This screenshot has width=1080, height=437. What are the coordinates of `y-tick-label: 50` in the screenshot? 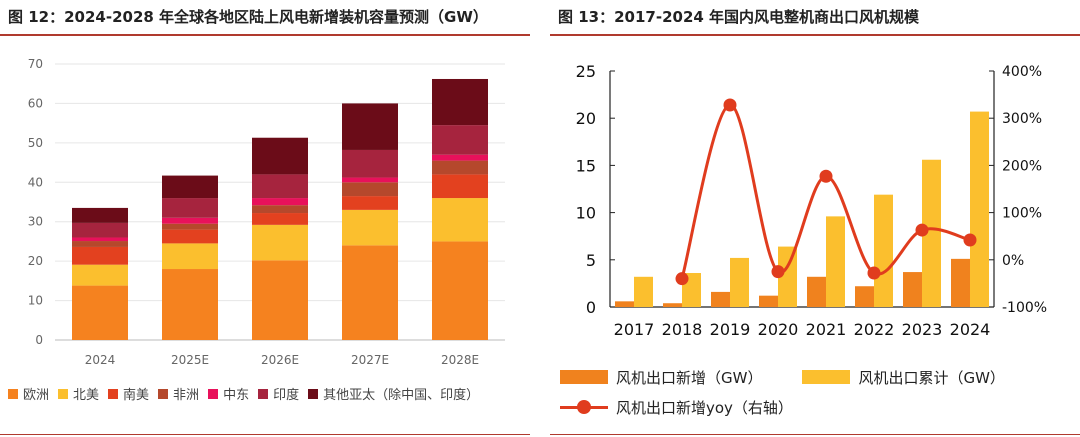 It's located at (35, 143).